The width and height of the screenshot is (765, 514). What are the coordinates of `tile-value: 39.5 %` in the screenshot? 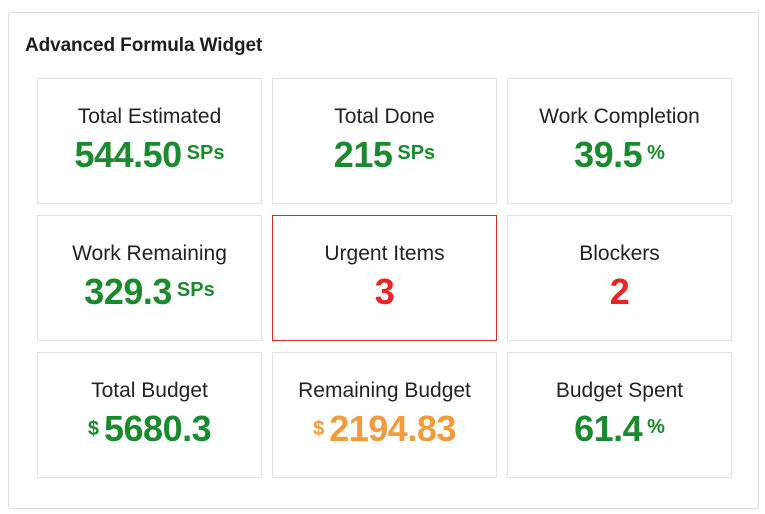 It's located at (619, 158).